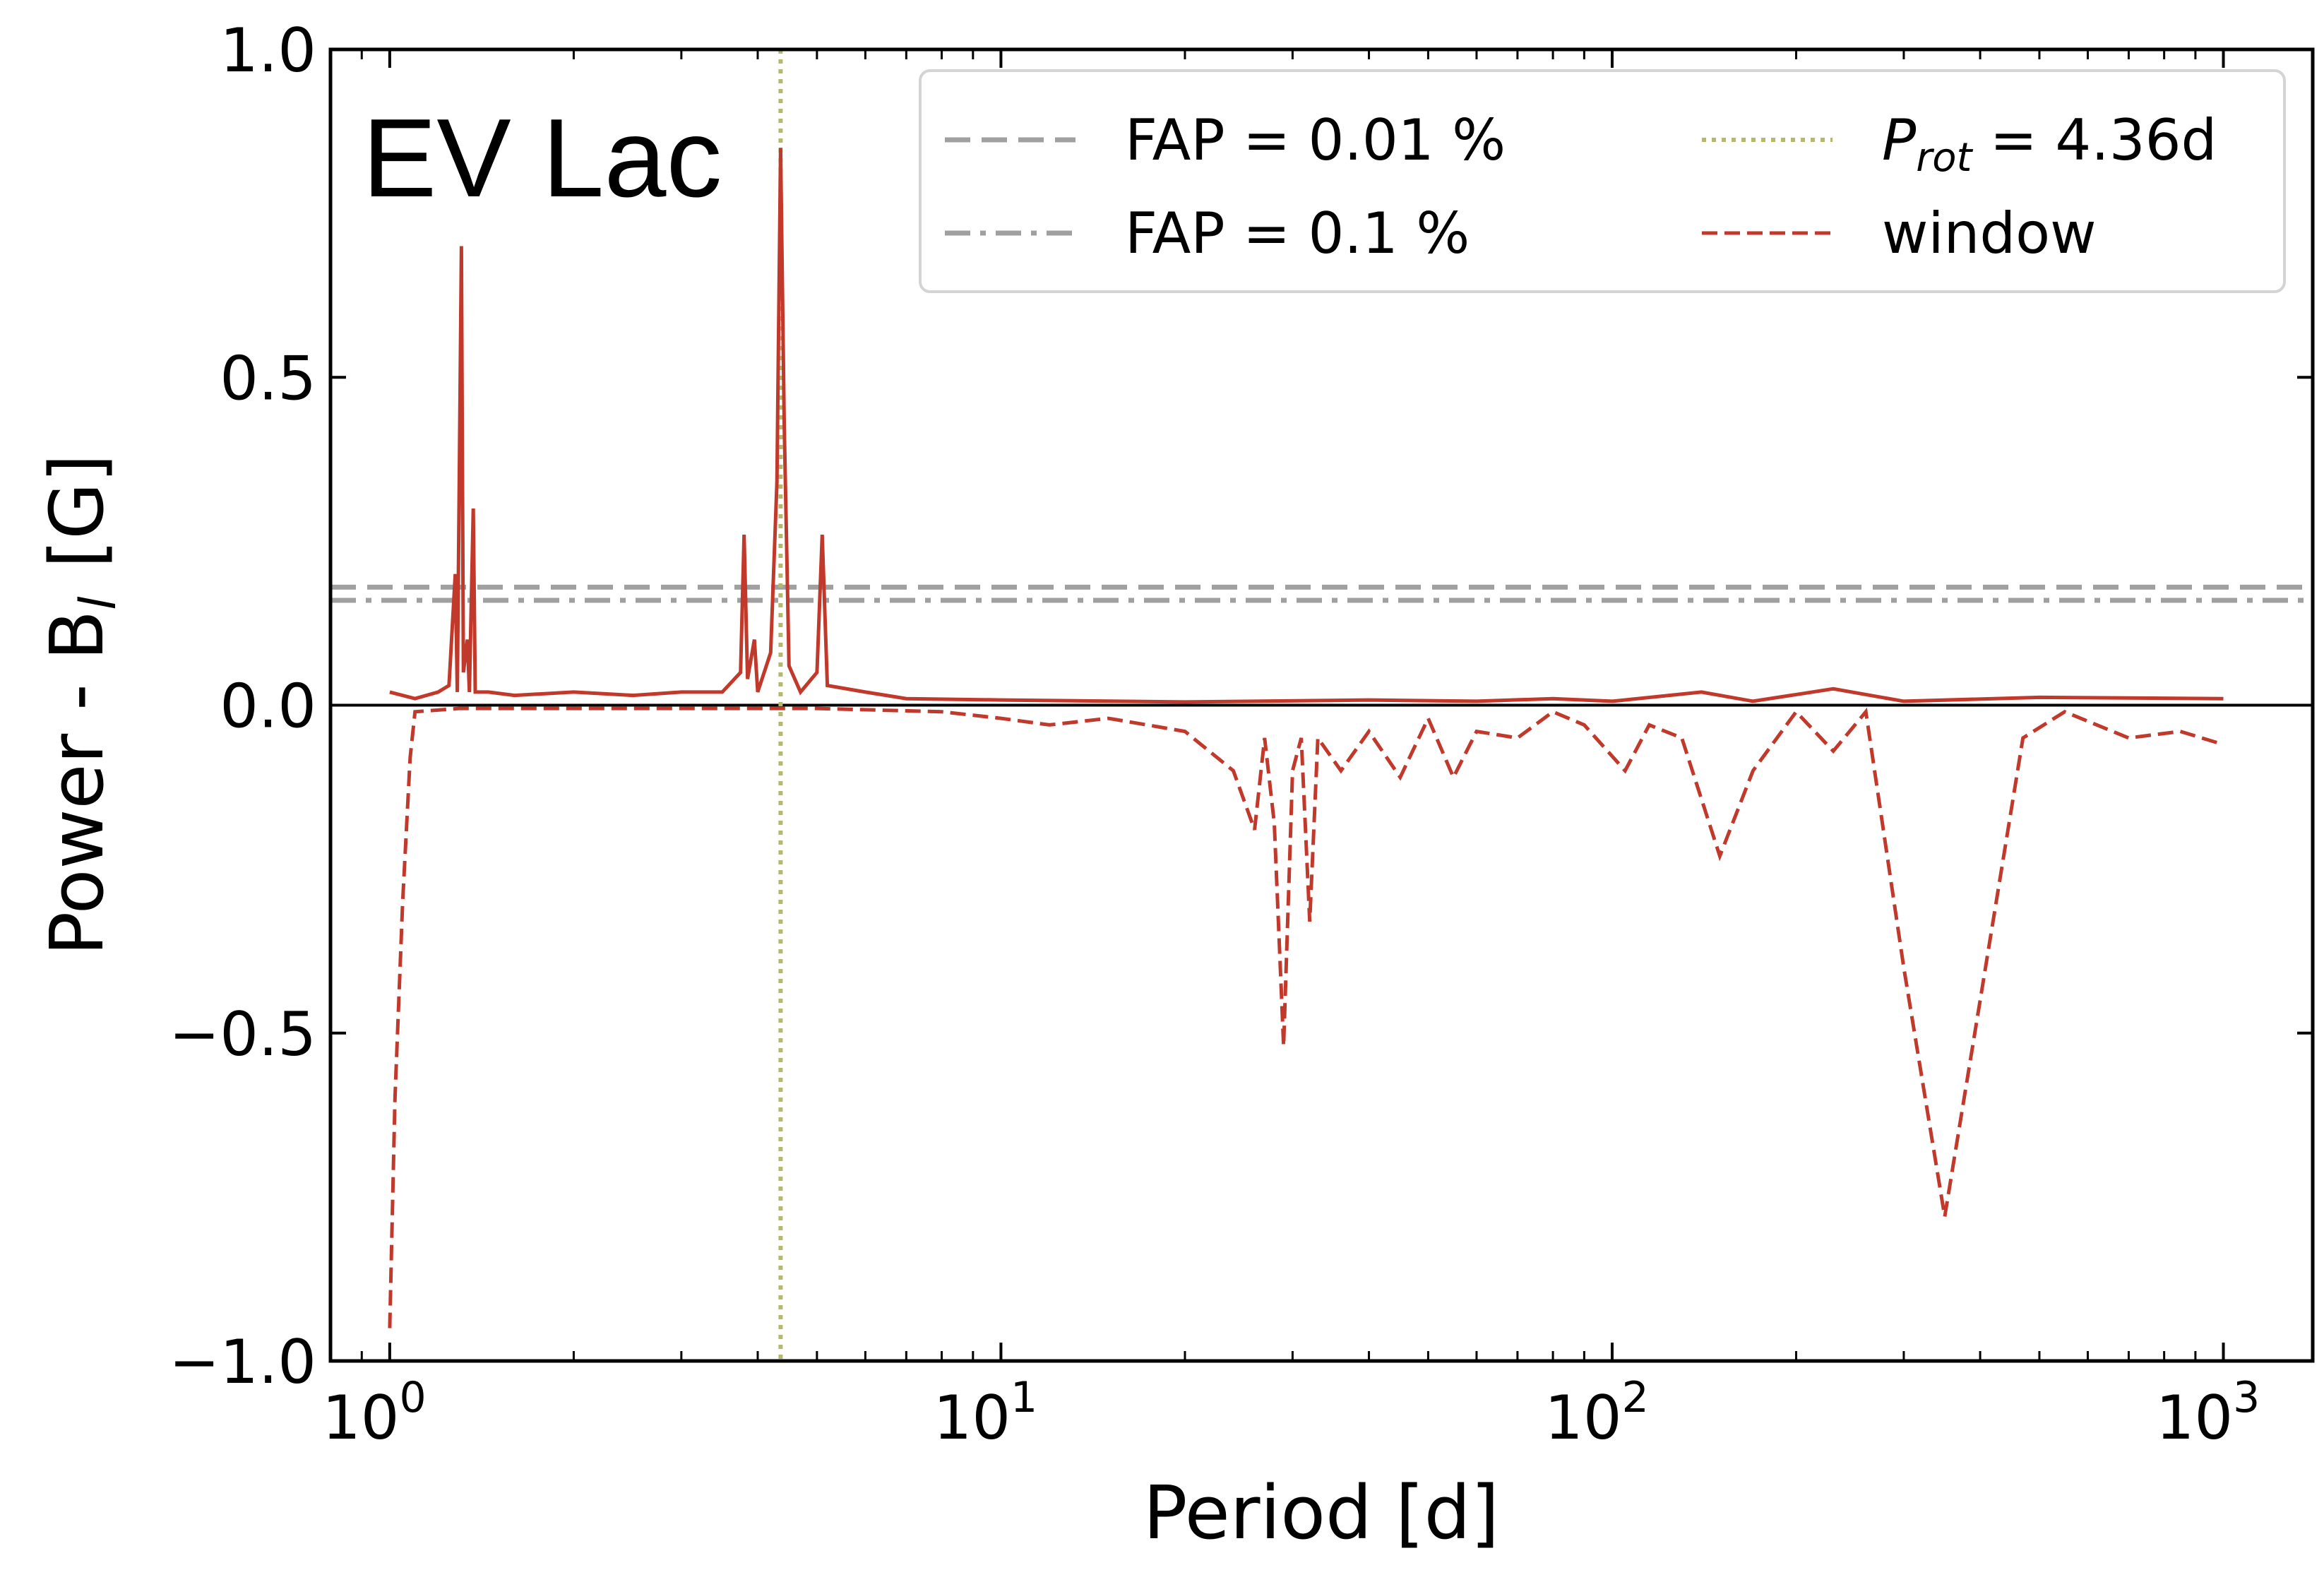 This screenshot has width=2324, height=1570. I want to click on legend-prot-subscript: rot, so click(1944, 158).